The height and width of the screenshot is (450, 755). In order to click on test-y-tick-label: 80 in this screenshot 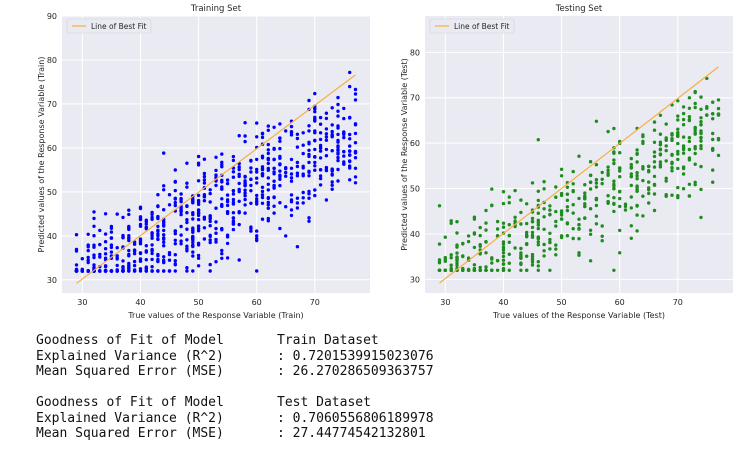, I will do `click(415, 52)`.